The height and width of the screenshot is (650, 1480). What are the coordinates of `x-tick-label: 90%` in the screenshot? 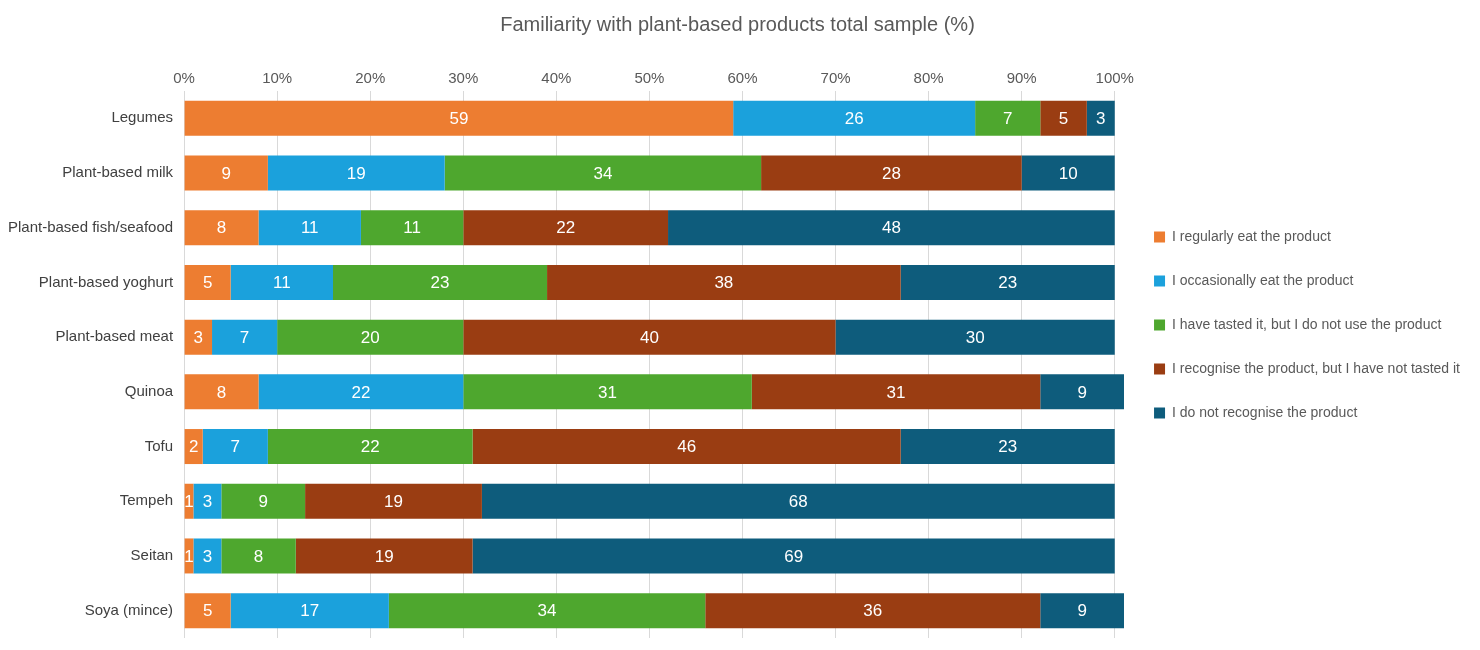 It's located at (1021, 78).